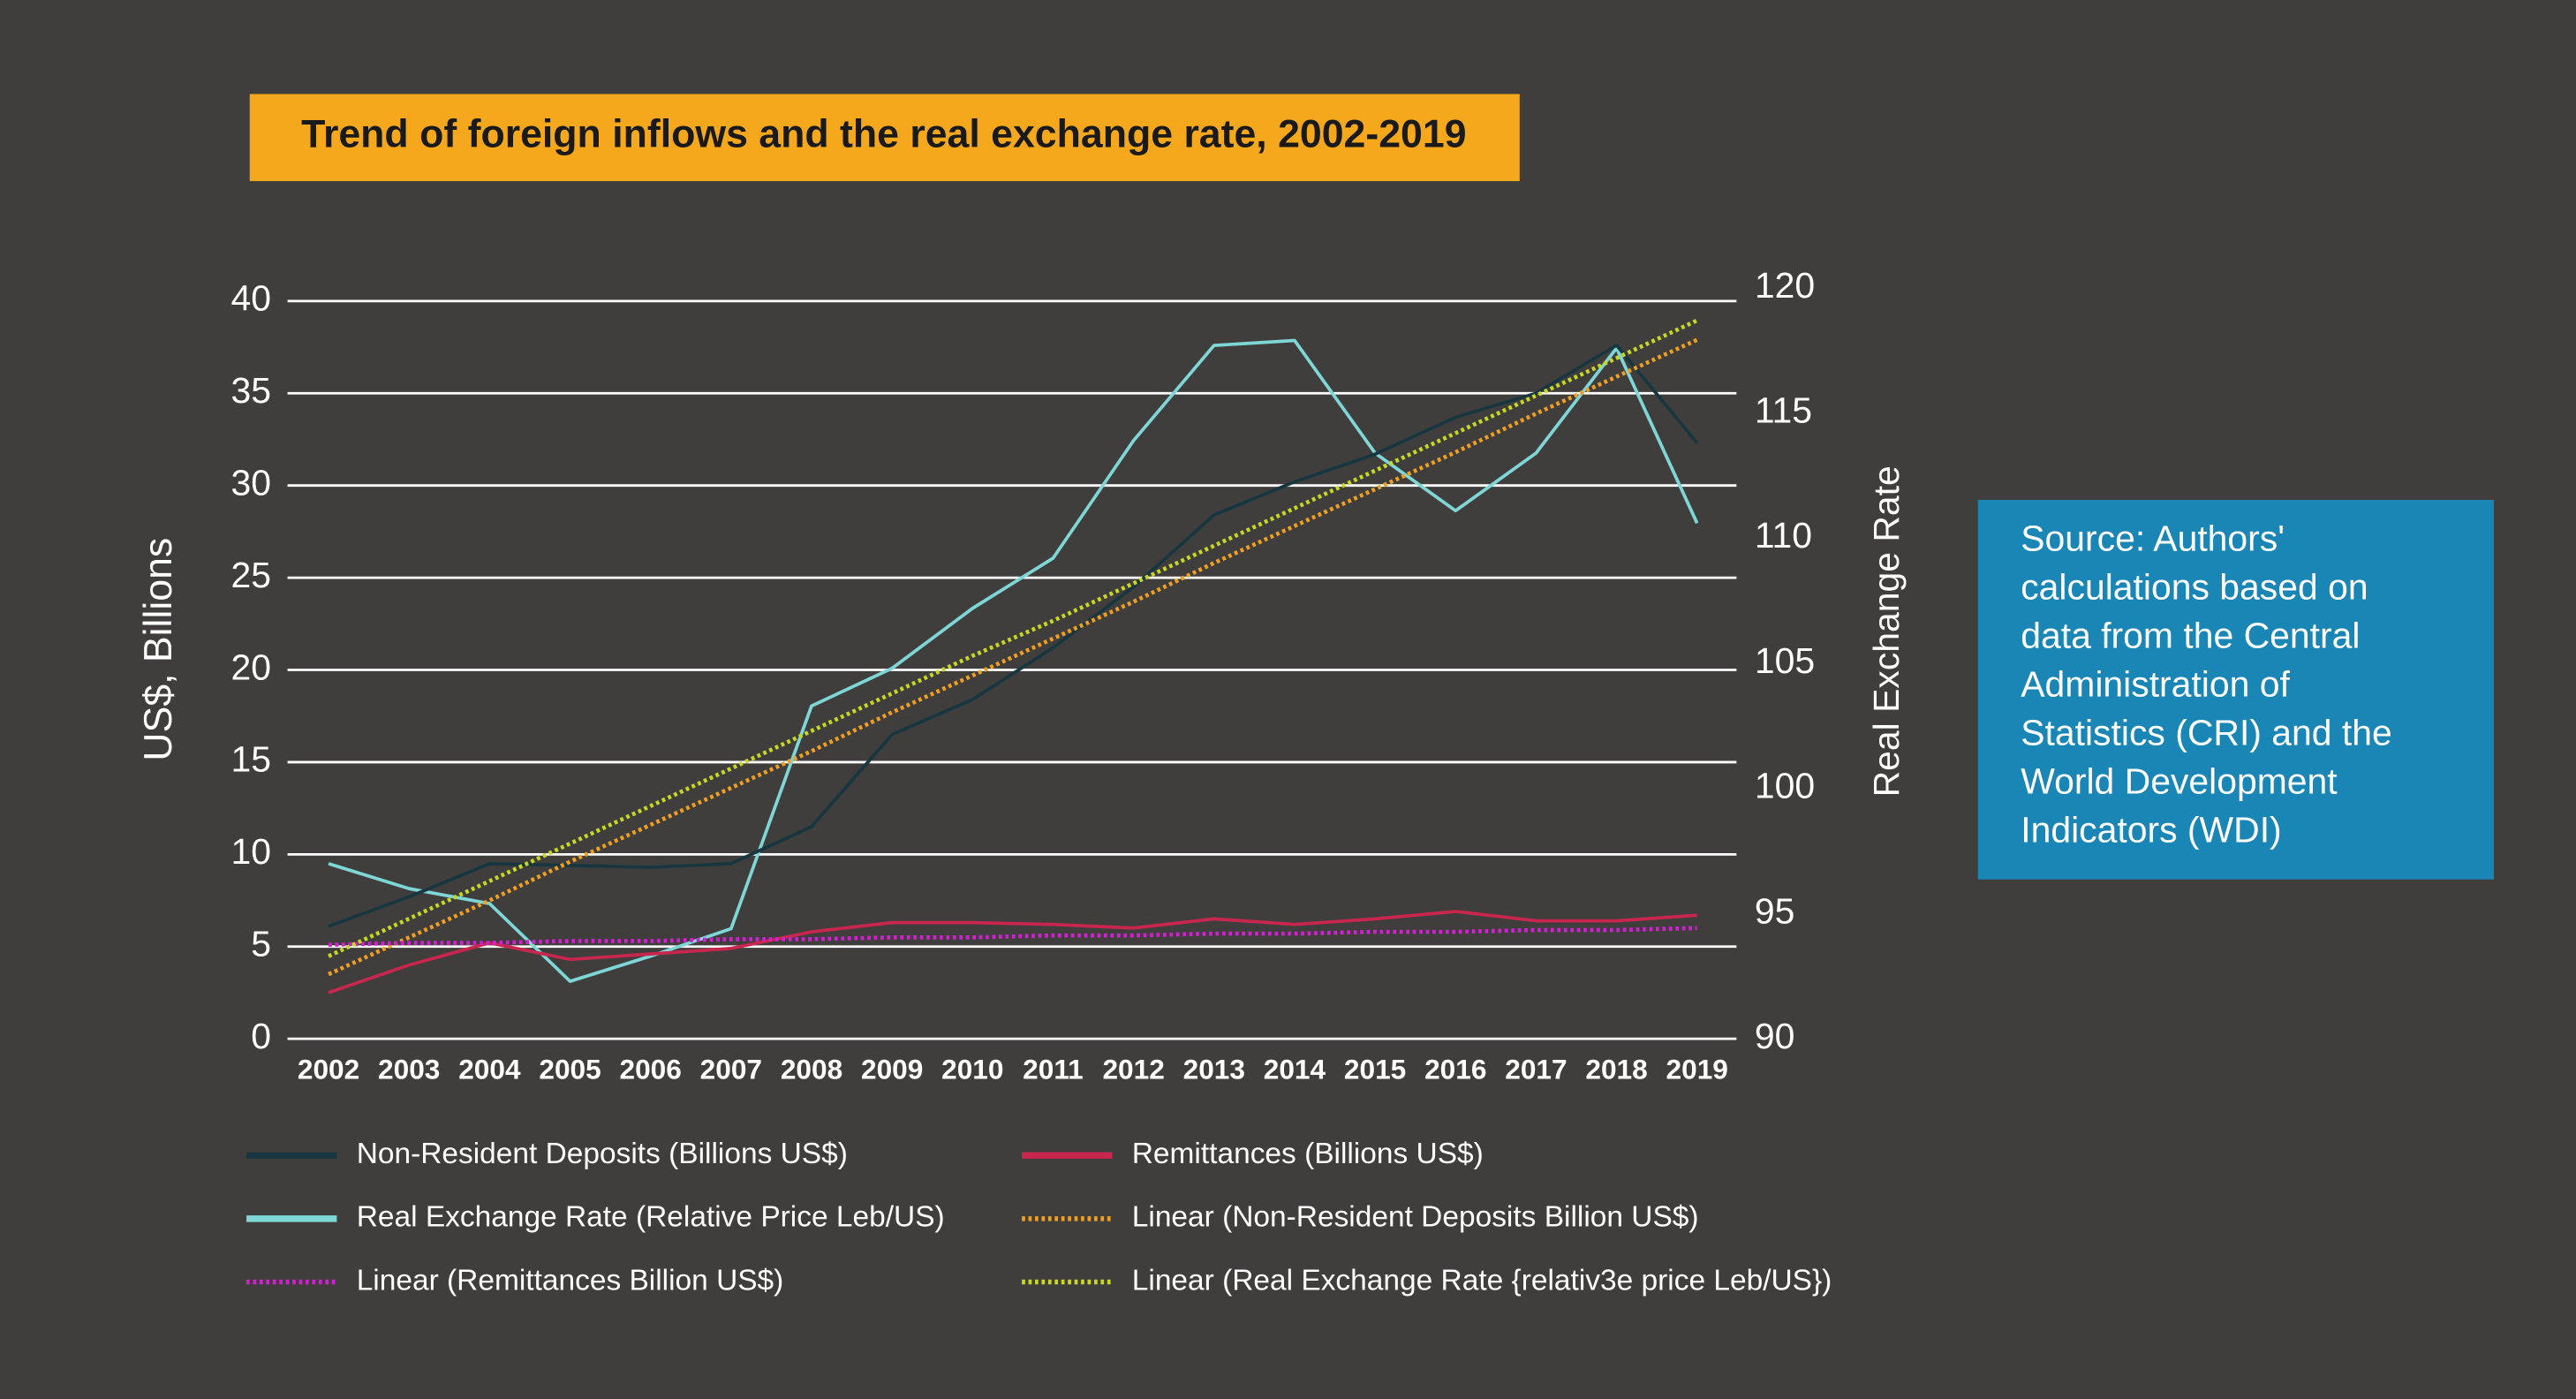 This screenshot has height=1399, width=2576. Describe the element at coordinates (603, 1154) in the screenshot. I see `legend-label: Non-Resident Deposits (Billions US$)` at that location.